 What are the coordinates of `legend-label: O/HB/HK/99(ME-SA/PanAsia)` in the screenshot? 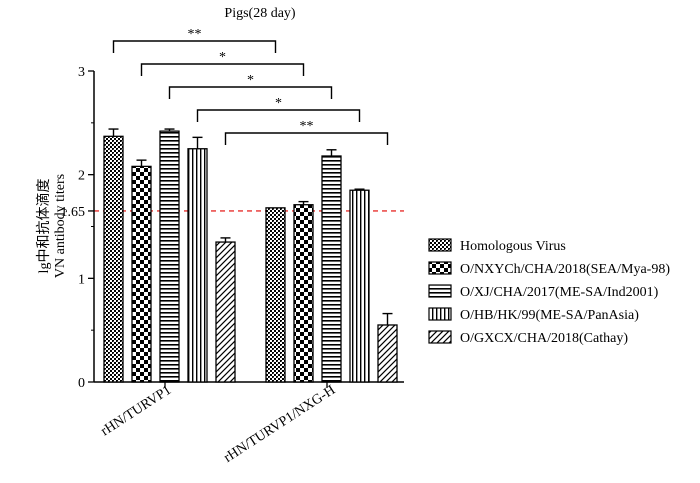 It's located at (549, 315).